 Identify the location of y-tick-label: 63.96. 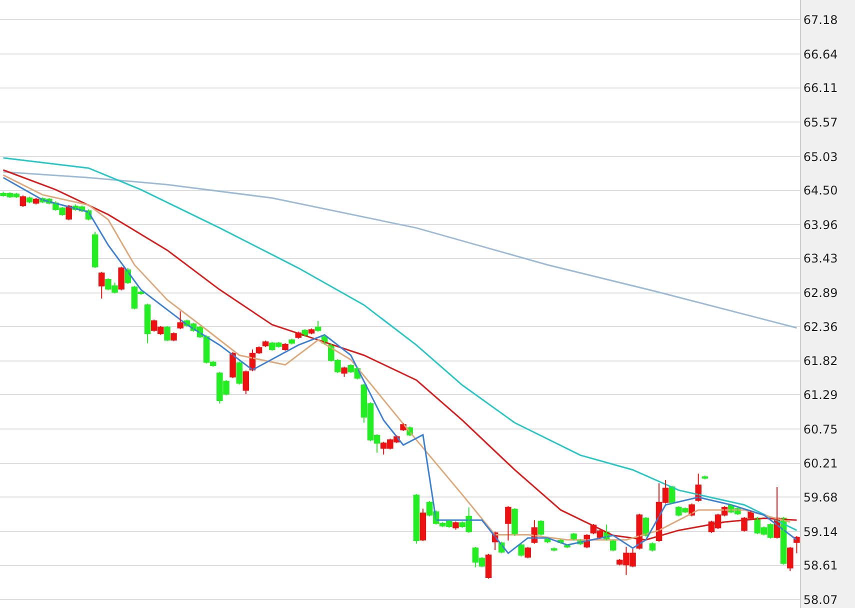
(820, 225).